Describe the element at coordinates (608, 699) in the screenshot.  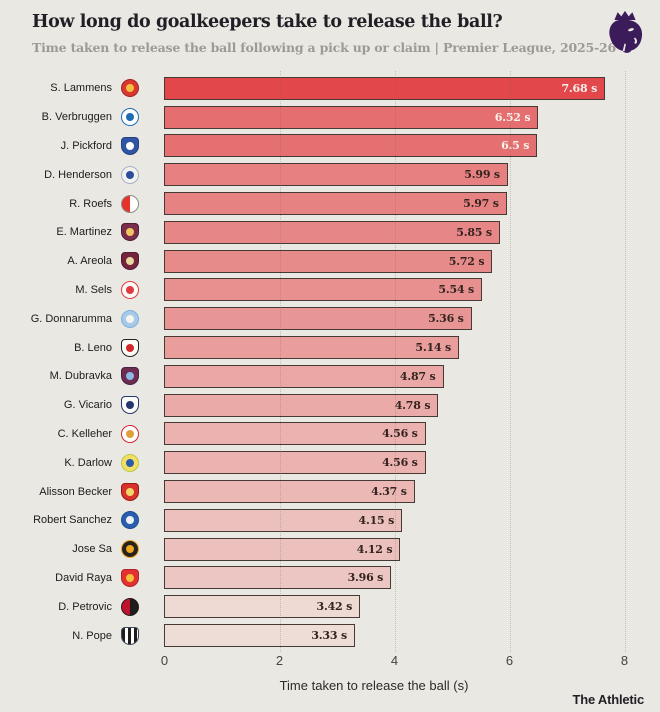
I see `the-athletic-credit: The Athletic` at that location.